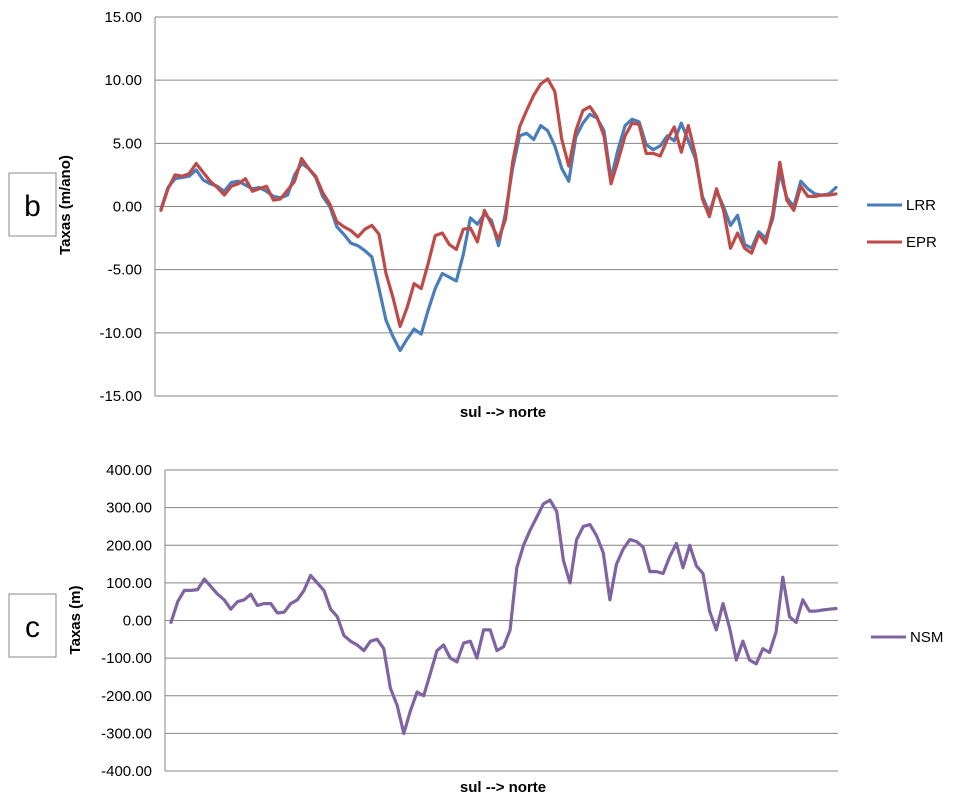 The height and width of the screenshot is (801, 957). I want to click on y-tick-label: -10.00, so click(120, 333).